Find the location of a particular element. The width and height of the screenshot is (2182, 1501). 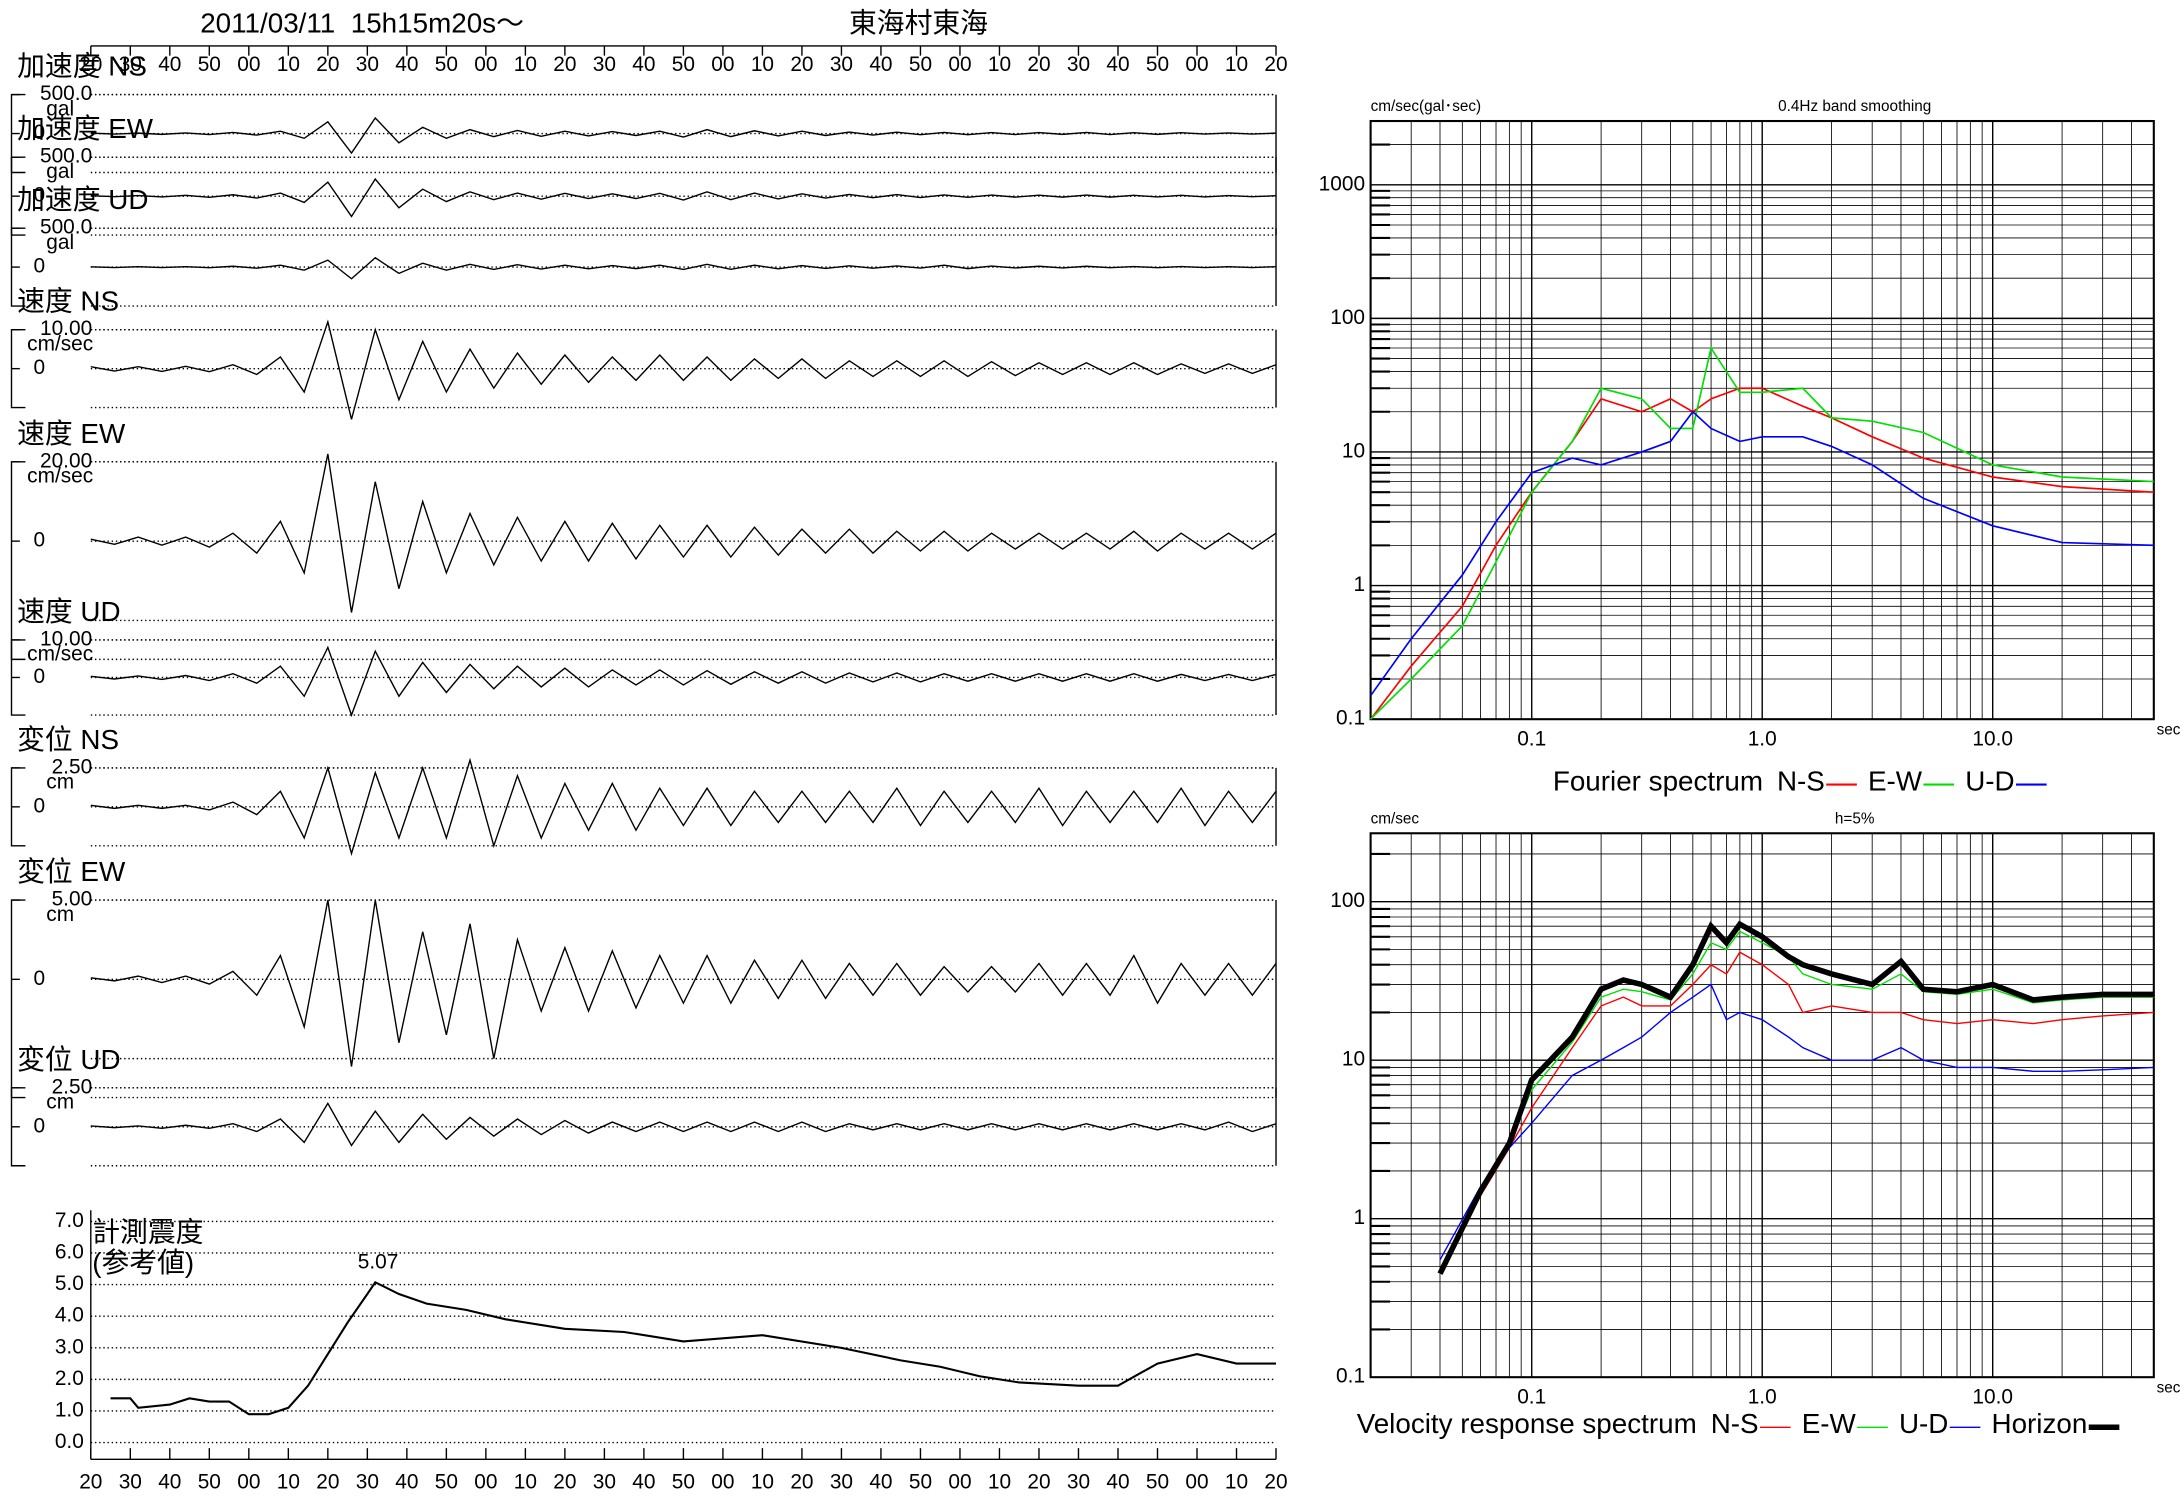

y-tick-label: 500.0 is located at coordinates (66, 93).